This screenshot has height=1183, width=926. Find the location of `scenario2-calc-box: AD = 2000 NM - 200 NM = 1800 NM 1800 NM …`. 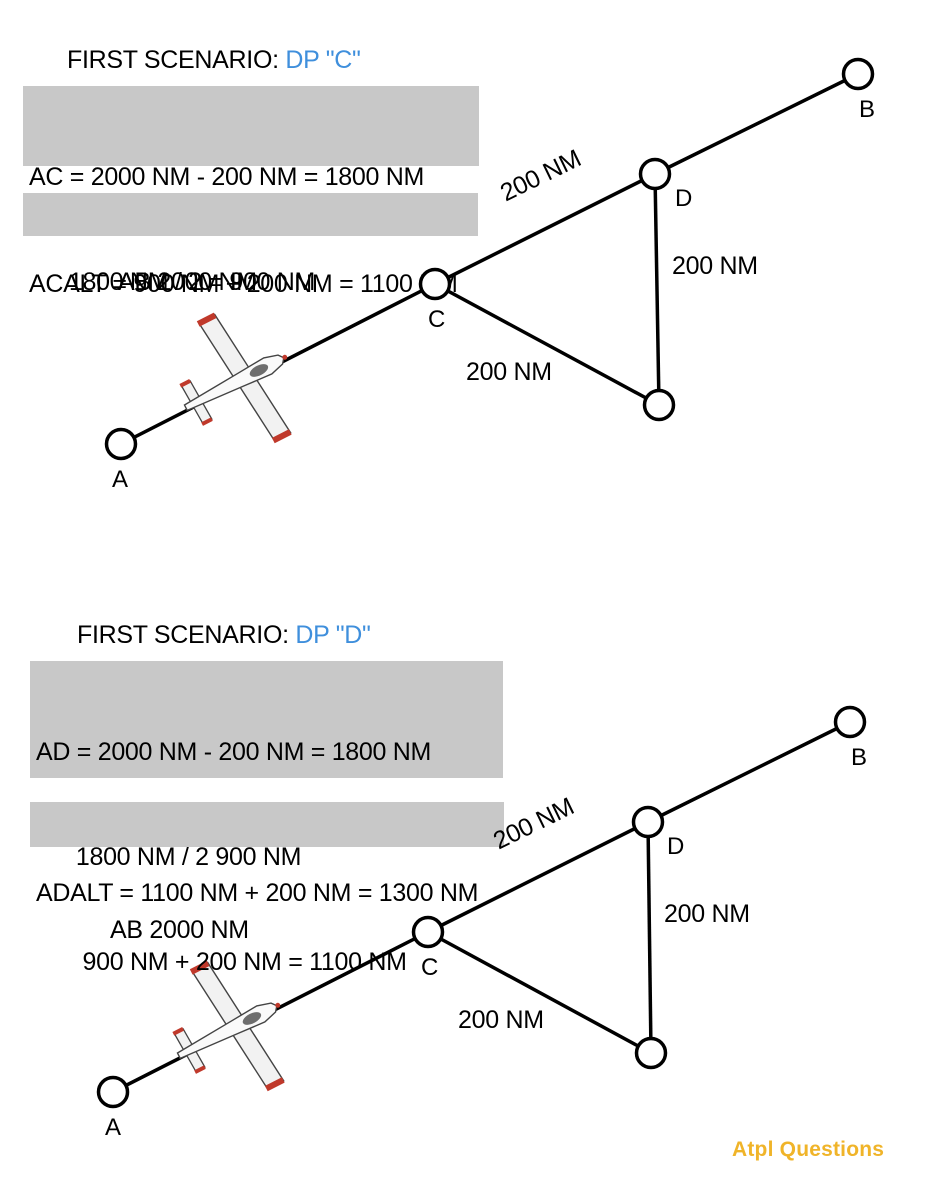

scenario2-calc-box: AD = 2000 NM - 200 NM = 1800 NM 1800 NM … is located at coordinates (266, 818).